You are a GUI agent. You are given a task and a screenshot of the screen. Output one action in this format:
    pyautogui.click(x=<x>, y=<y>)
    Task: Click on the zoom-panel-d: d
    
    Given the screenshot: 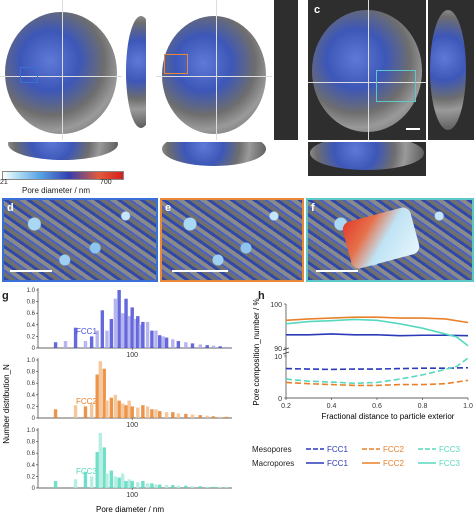 What is the action you would take?
    pyautogui.click(x=80, y=240)
    